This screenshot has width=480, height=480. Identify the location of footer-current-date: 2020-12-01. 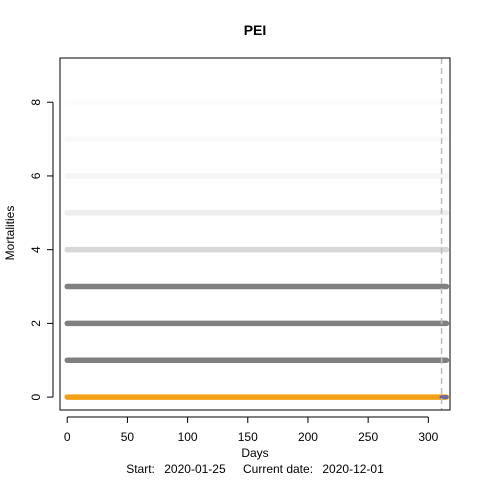
(353, 469).